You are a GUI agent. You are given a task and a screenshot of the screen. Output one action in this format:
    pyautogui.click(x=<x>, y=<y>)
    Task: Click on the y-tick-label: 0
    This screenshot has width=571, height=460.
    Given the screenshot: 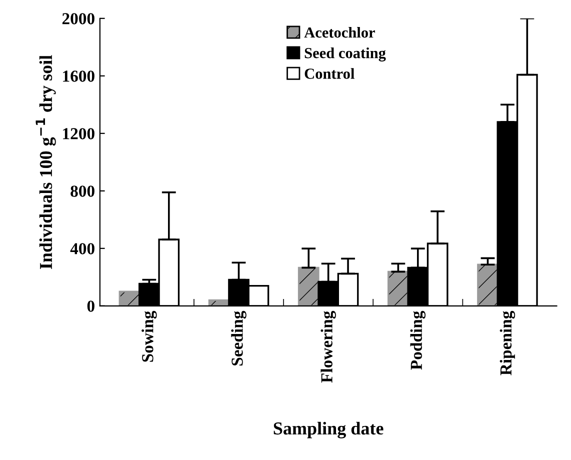 What is the action you would take?
    pyautogui.click(x=90, y=306)
    